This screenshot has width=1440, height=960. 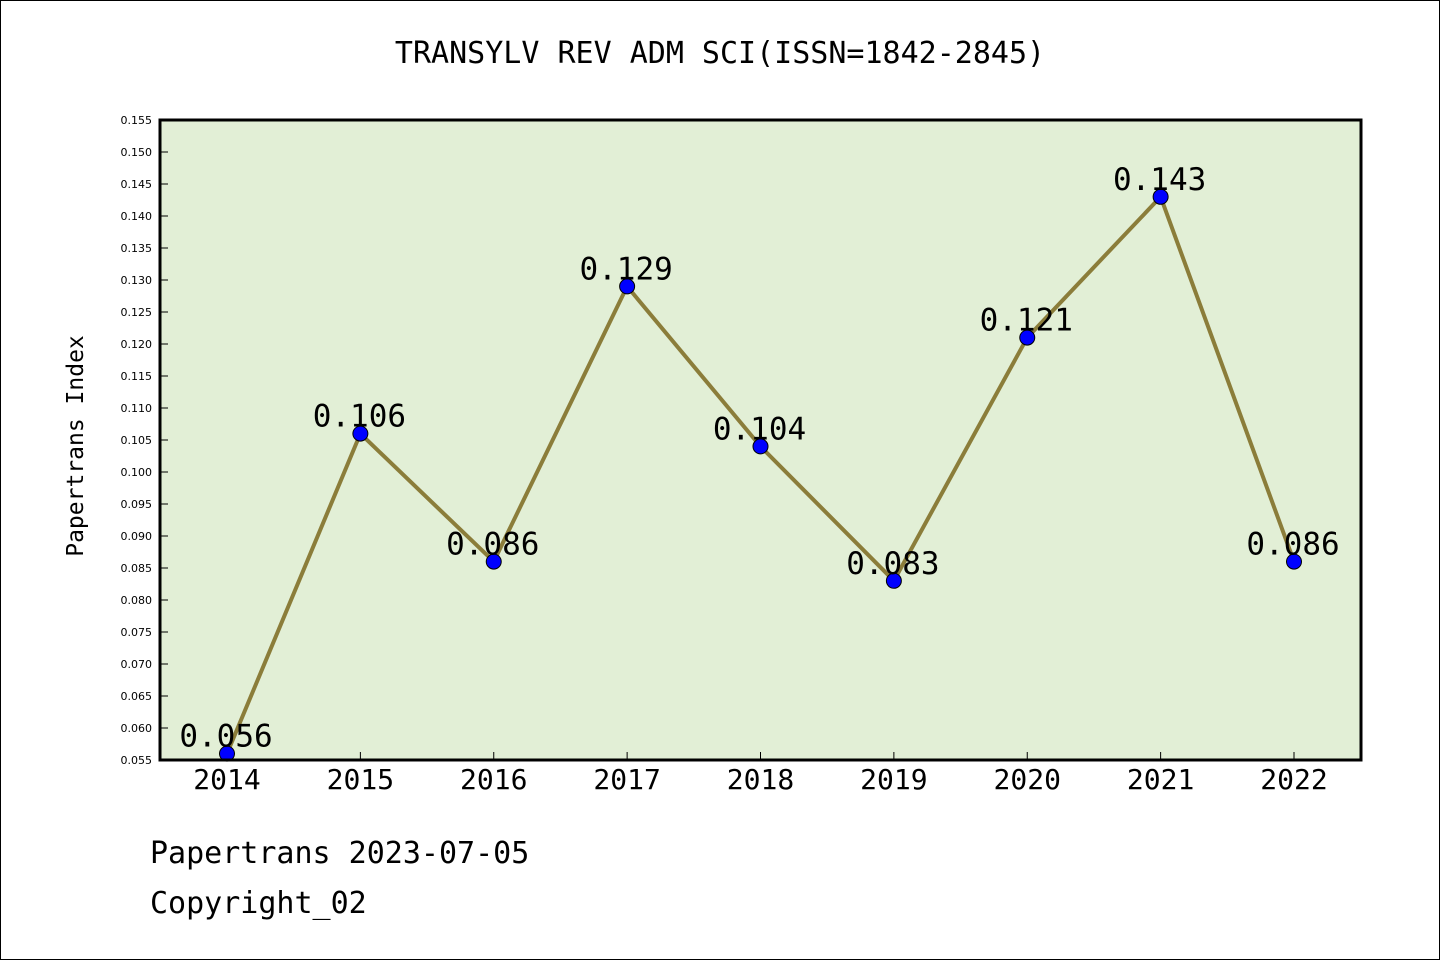 I want to click on x-tick-label: 2016, so click(x=493, y=779).